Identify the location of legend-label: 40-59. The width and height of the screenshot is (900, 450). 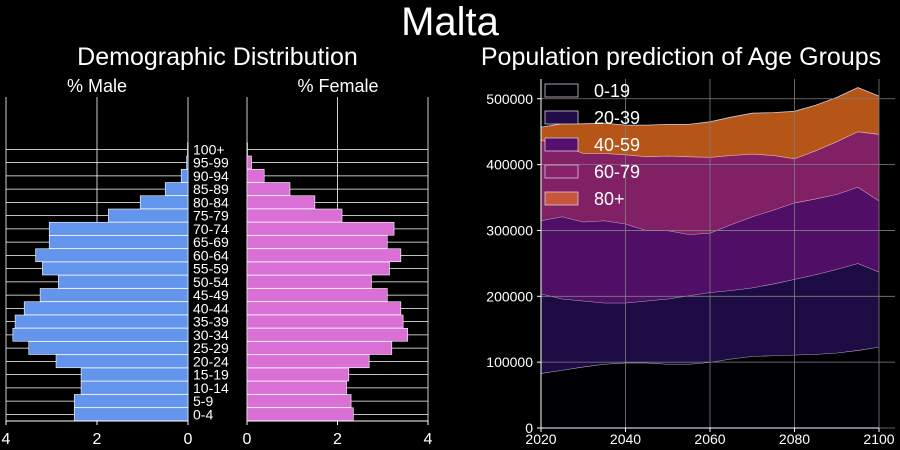
(617, 145).